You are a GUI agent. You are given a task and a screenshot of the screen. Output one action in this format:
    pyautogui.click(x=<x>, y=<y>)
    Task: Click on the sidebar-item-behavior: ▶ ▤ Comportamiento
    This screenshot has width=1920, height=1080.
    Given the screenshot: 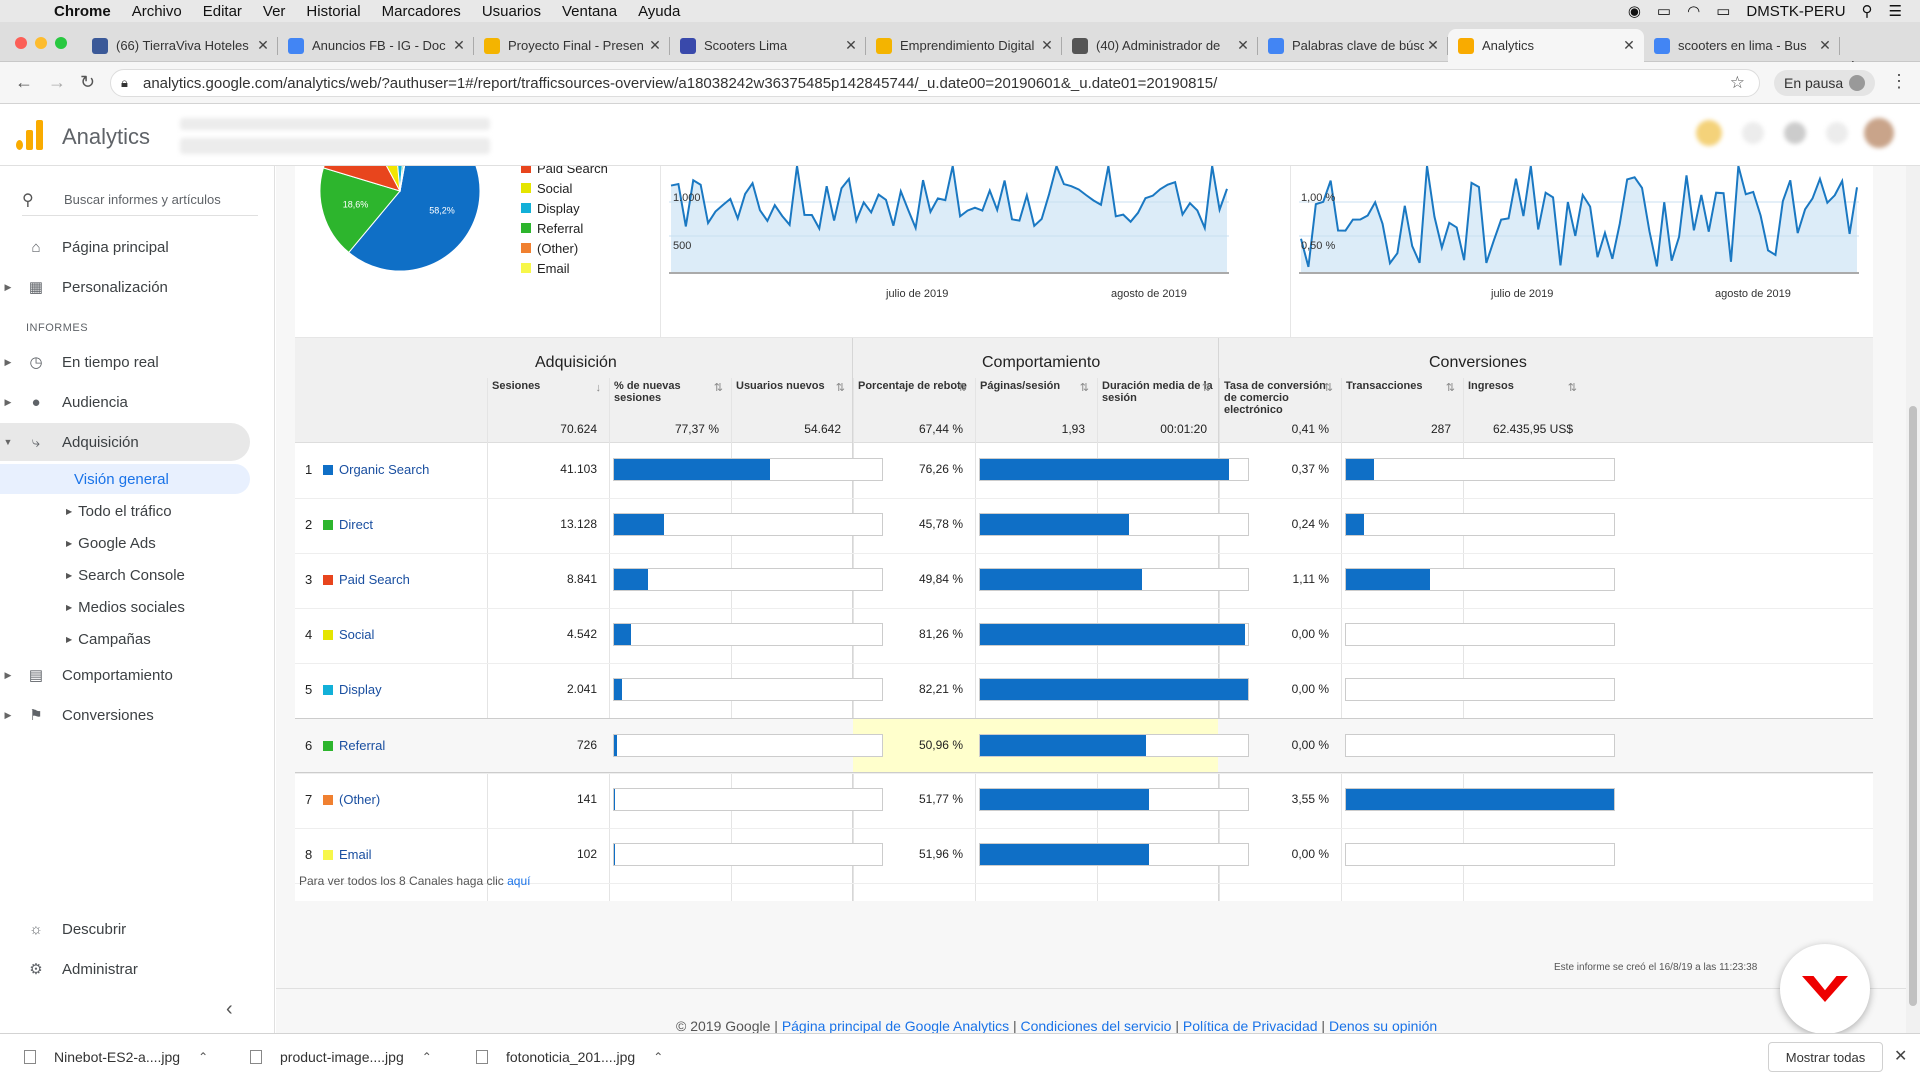 What is the action you would take?
    pyautogui.click(x=88, y=675)
    